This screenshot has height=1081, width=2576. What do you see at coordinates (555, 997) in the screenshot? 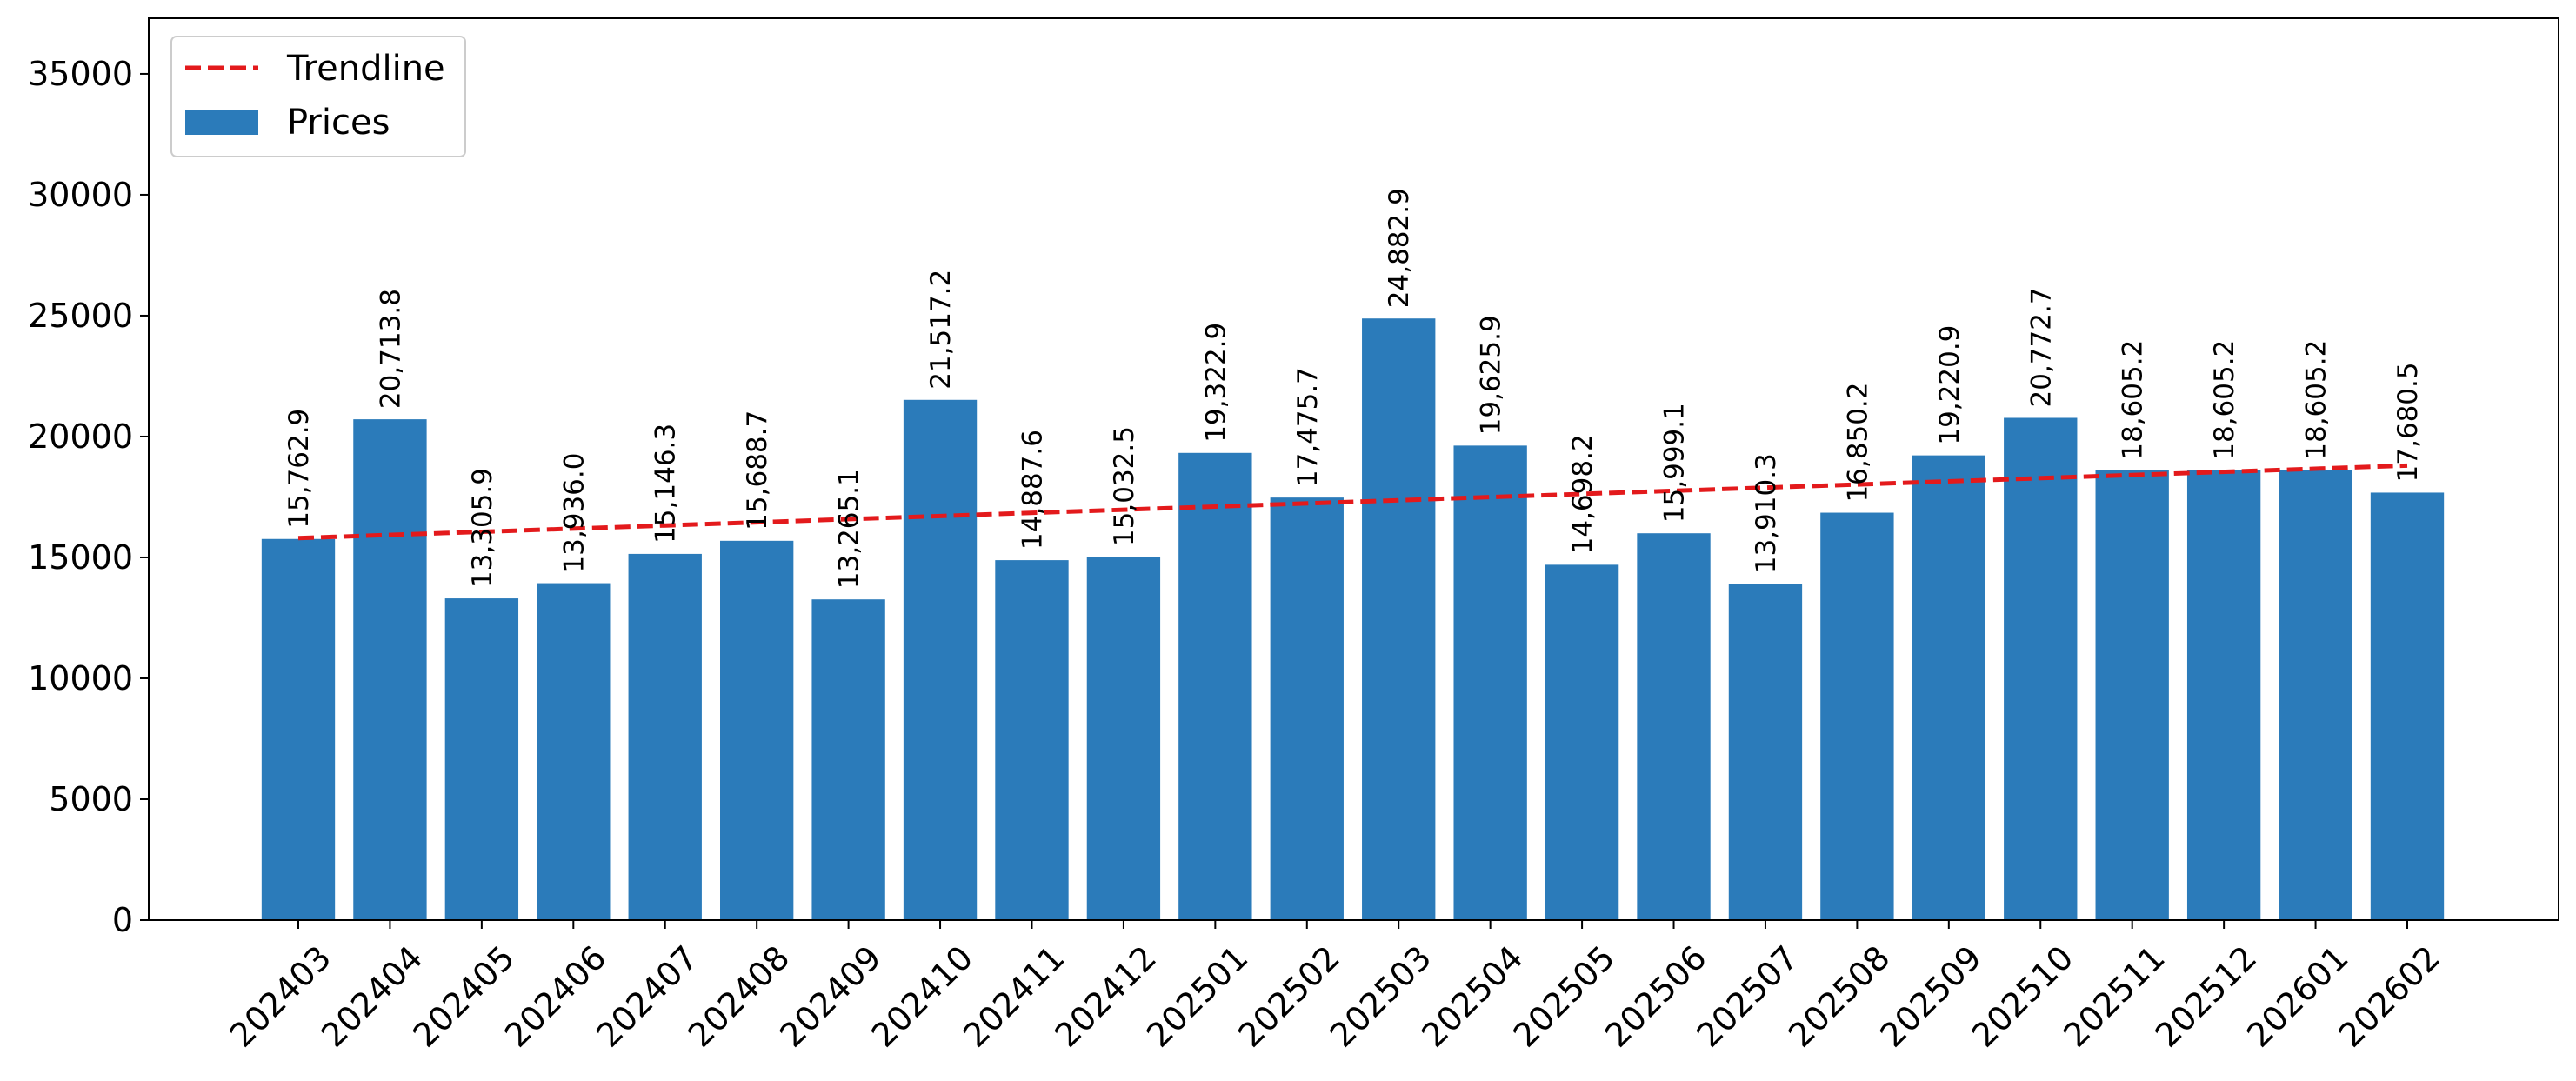
I see `x-tick-label-202406: 202406` at bounding box center [555, 997].